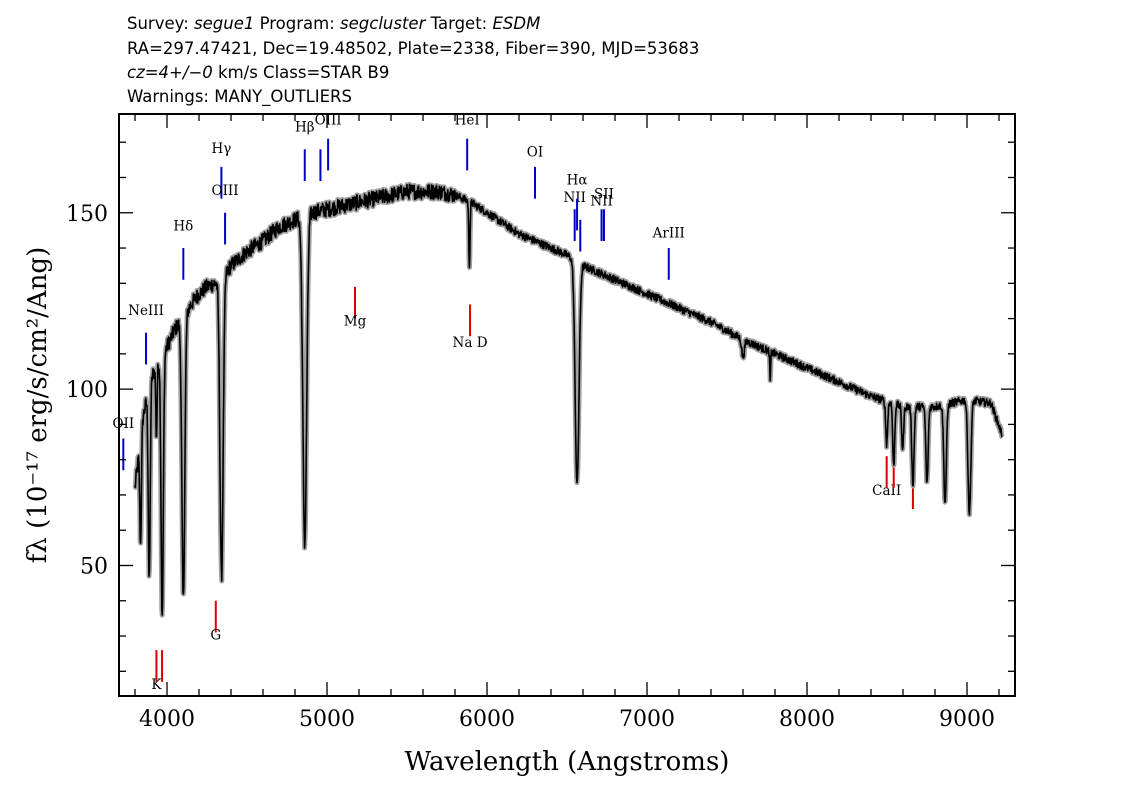 The height and width of the screenshot is (810, 1134). What do you see at coordinates (239, 97) in the screenshot?
I see `header-line-warnings: Warnings: MANY_OUTLIERS` at bounding box center [239, 97].